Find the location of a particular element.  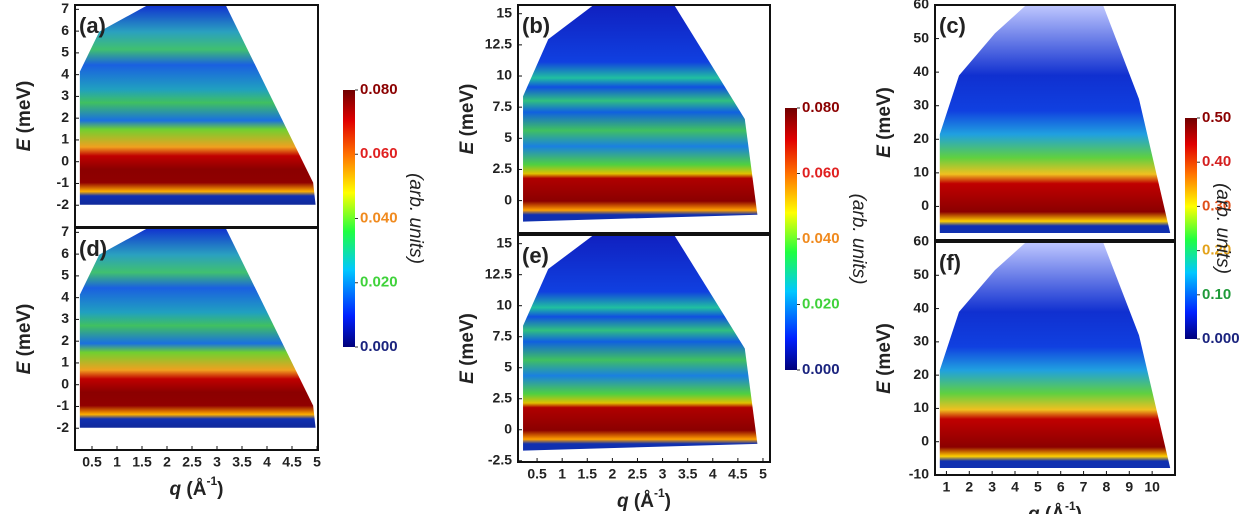

x-tick-label: 6 is located at coordinates (1061, 487).